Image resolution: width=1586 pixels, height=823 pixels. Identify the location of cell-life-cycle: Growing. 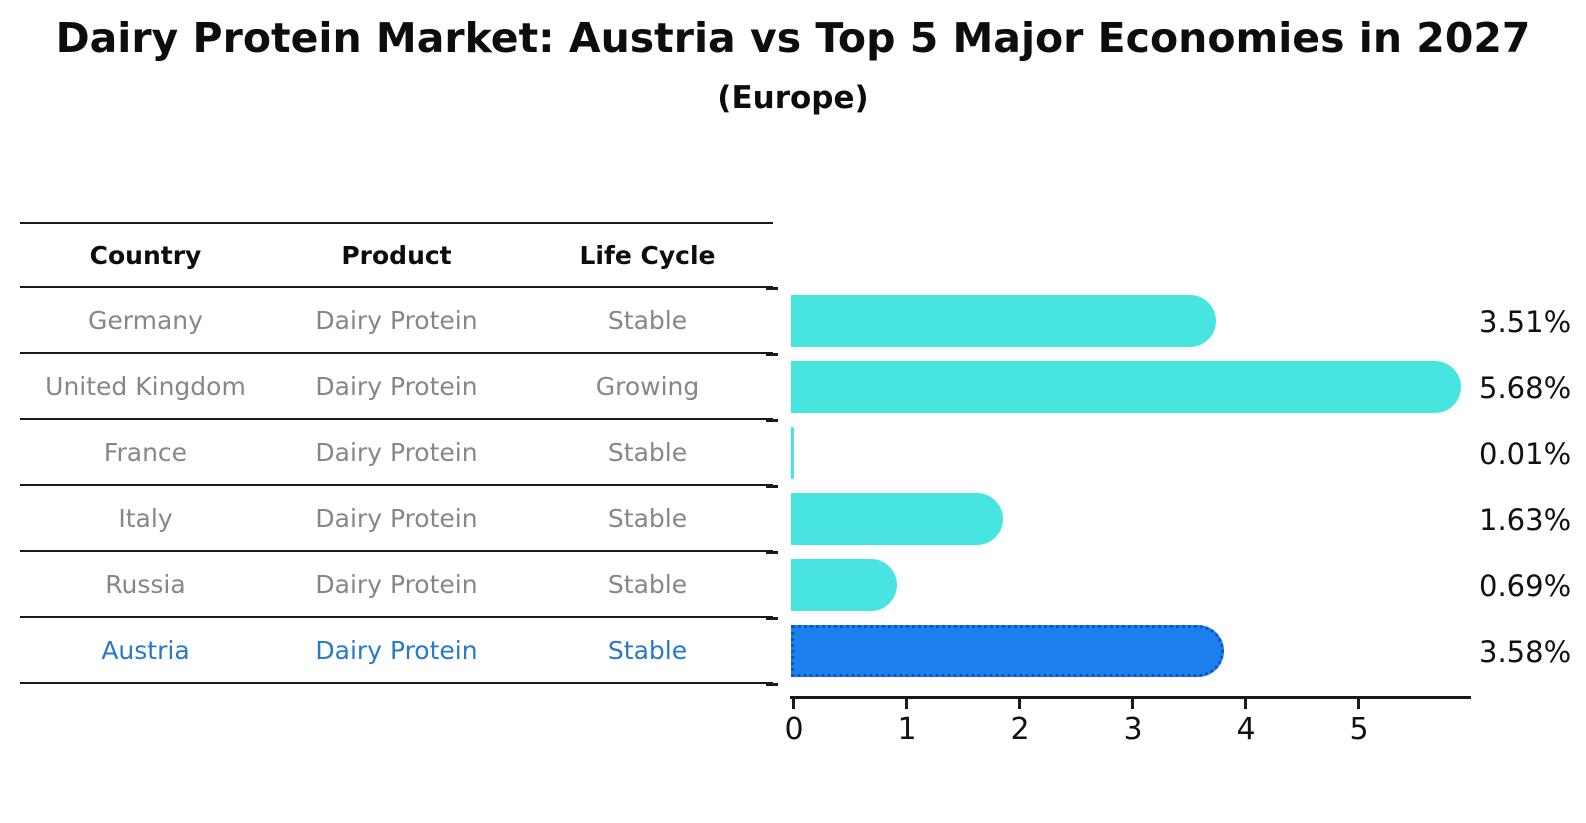
(647, 386).